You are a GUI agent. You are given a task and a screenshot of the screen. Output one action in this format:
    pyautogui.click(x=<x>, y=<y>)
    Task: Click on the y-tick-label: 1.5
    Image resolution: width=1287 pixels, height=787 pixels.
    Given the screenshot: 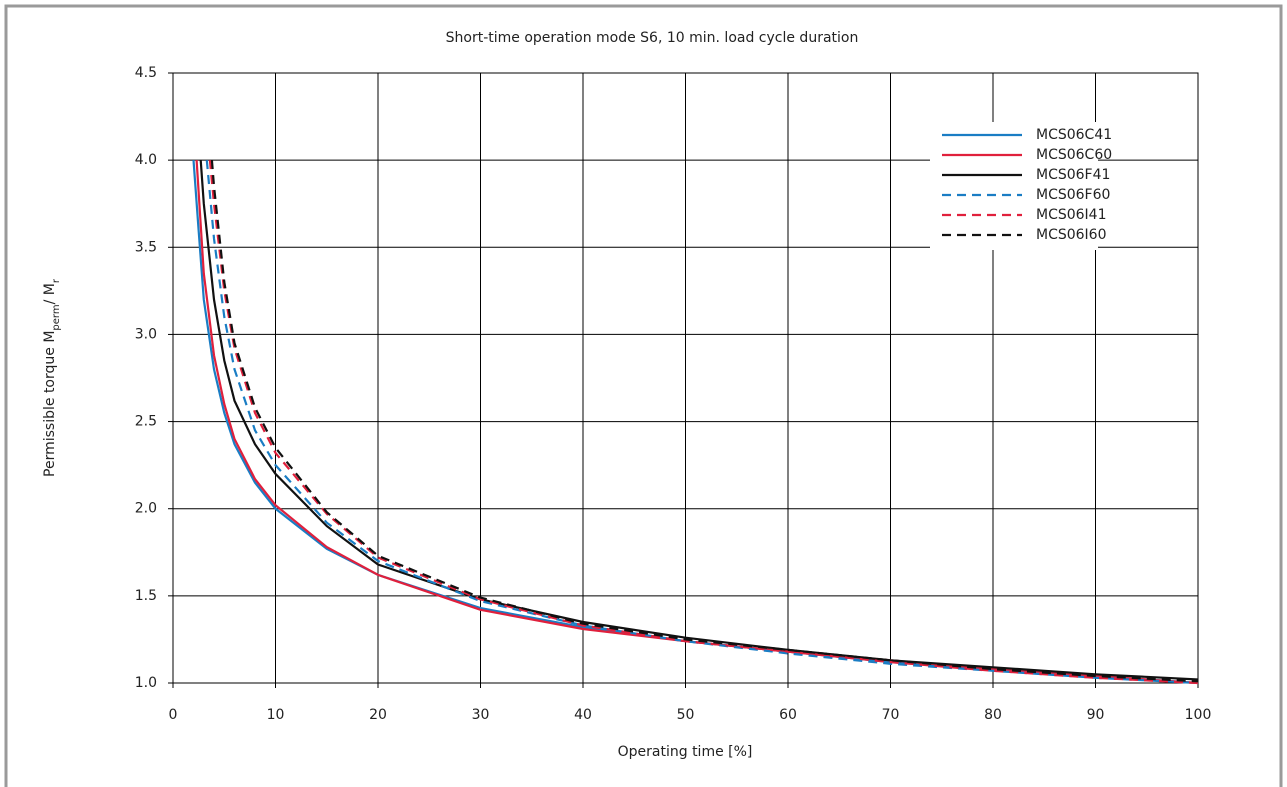 What is the action you would take?
    pyautogui.click(x=146, y=596)
    